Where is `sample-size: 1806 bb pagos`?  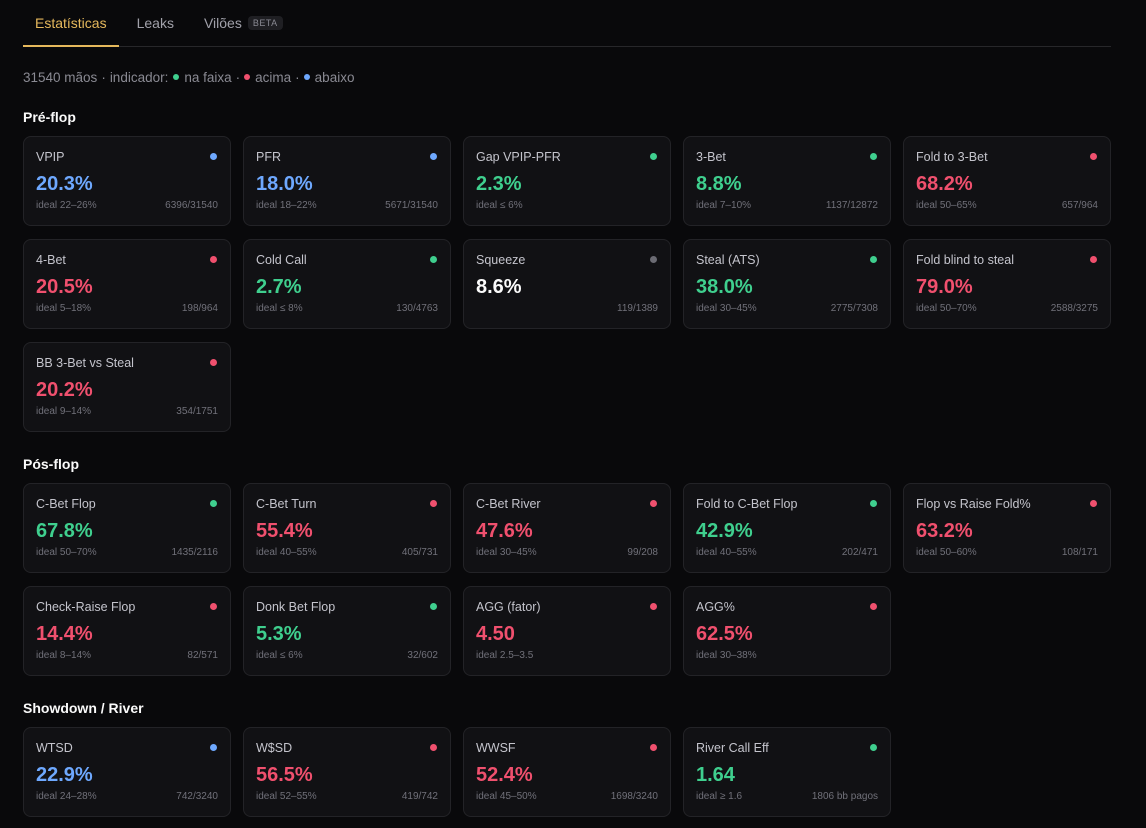
sample-size: 1806 bb pagos is located at coordinates (844, 796).